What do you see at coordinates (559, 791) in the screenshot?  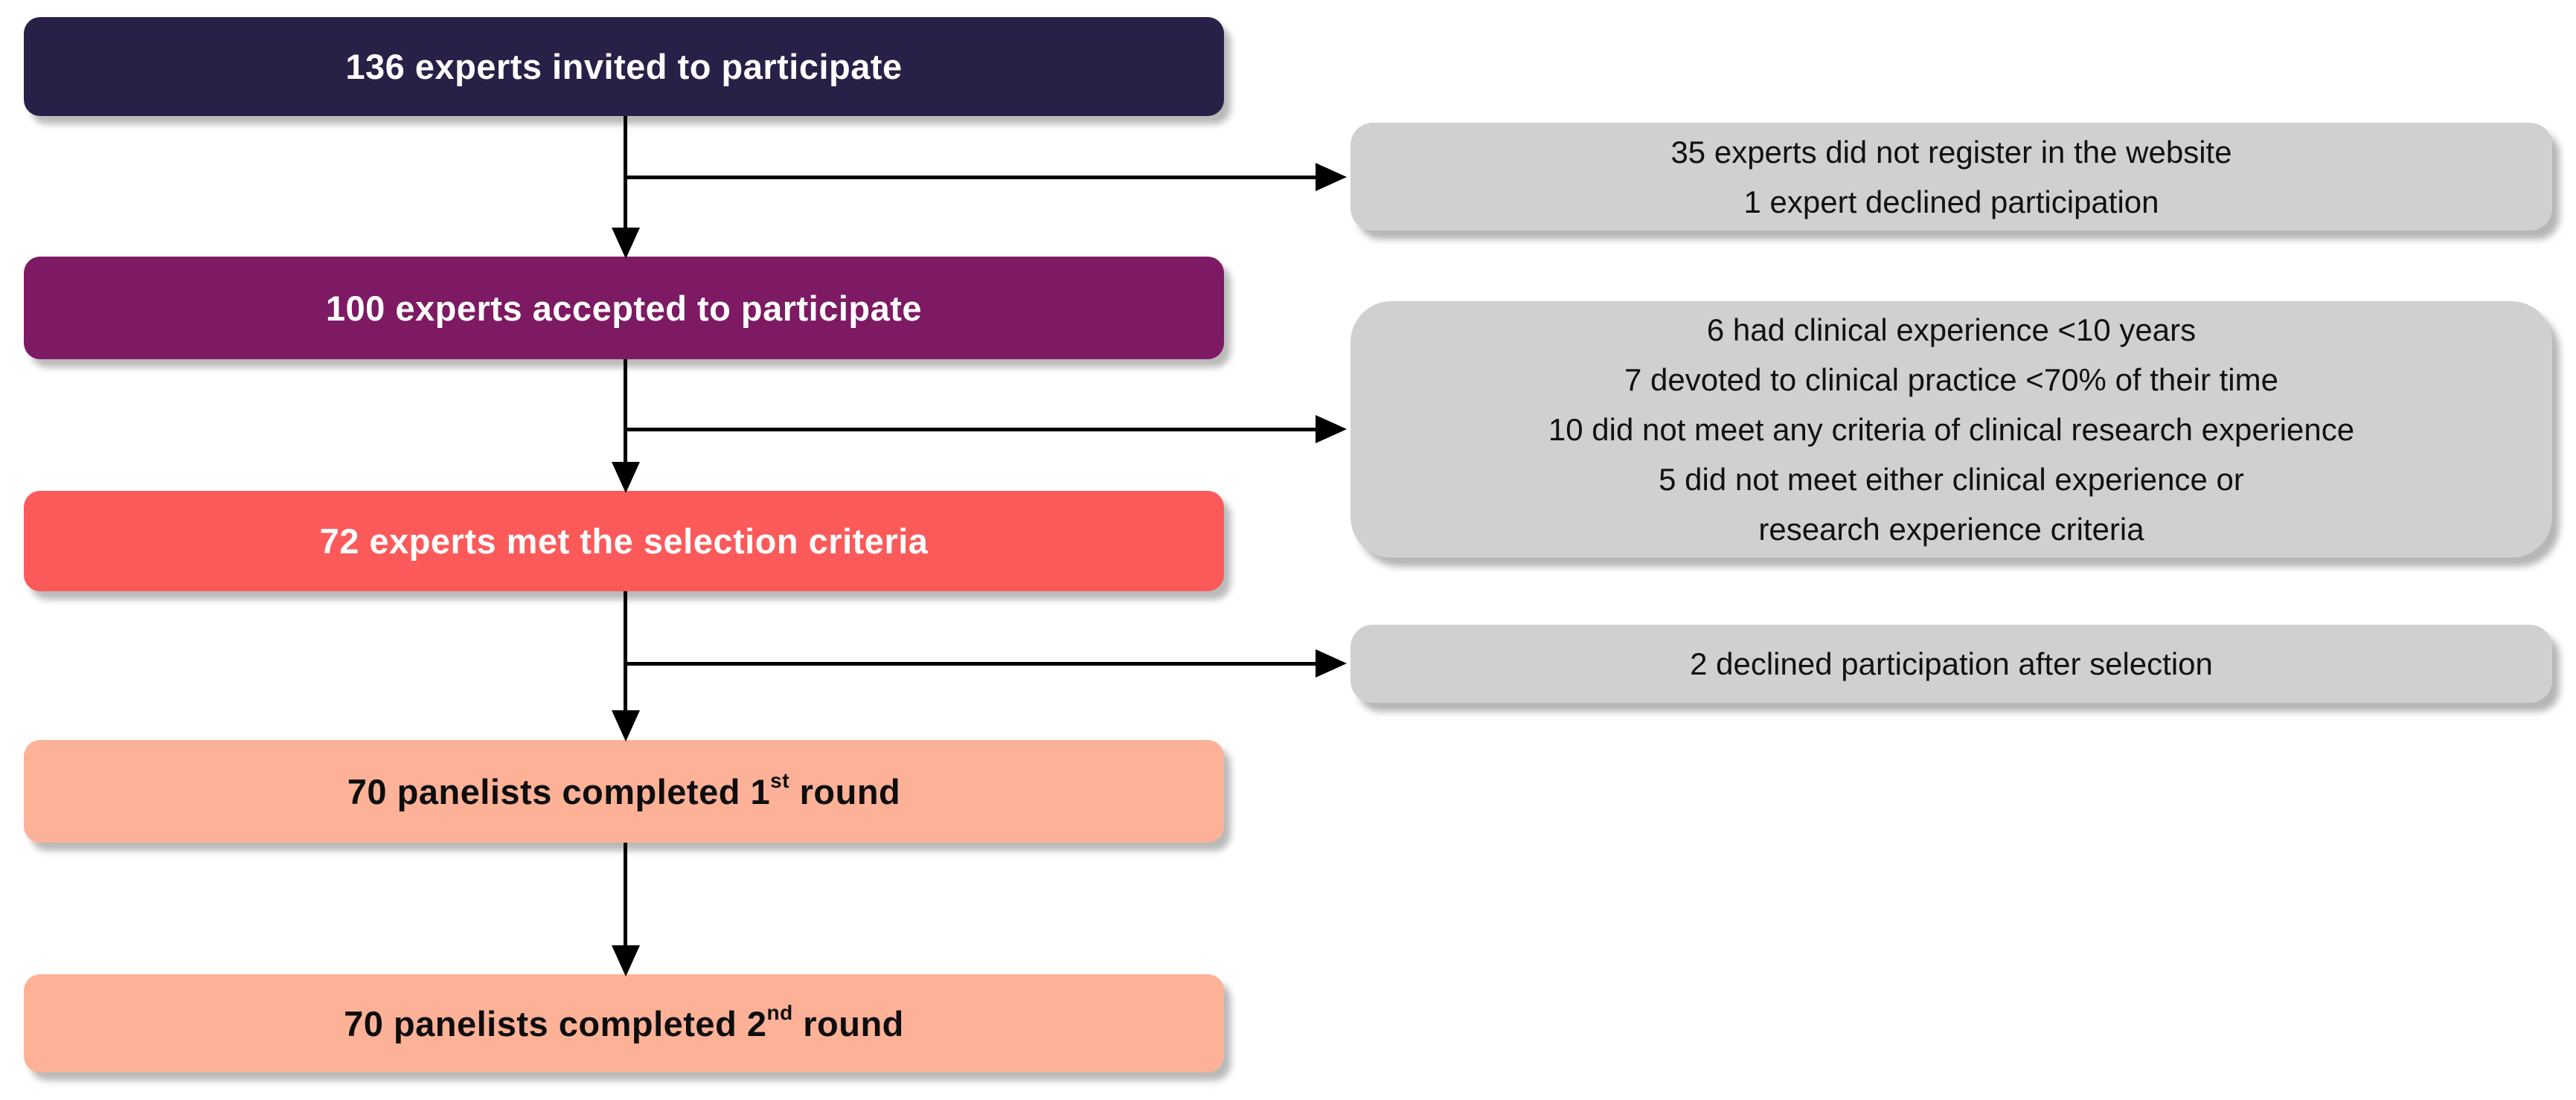 I see `stage-label-round1-prefix: 70 panelists completed 1` at bounding box center [559, 791].